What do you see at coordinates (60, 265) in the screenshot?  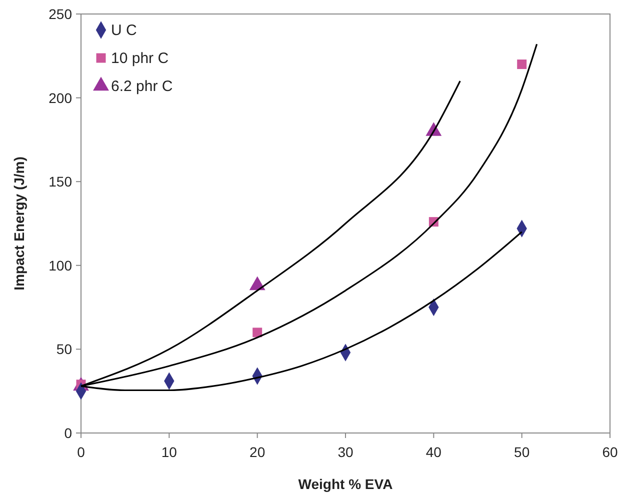 I see `y-tick-label: 100` at bounding box center [60, 265].